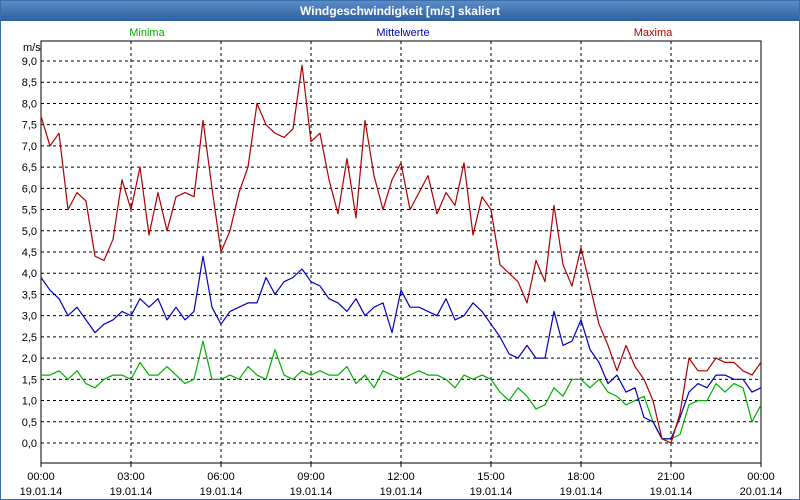 The width and height of the screenshot is (800, 500). What do you see at coordinates (653, 33) in the screenshot?
I see `legend-maxima: Maxima` at bounding box center [653, 33].